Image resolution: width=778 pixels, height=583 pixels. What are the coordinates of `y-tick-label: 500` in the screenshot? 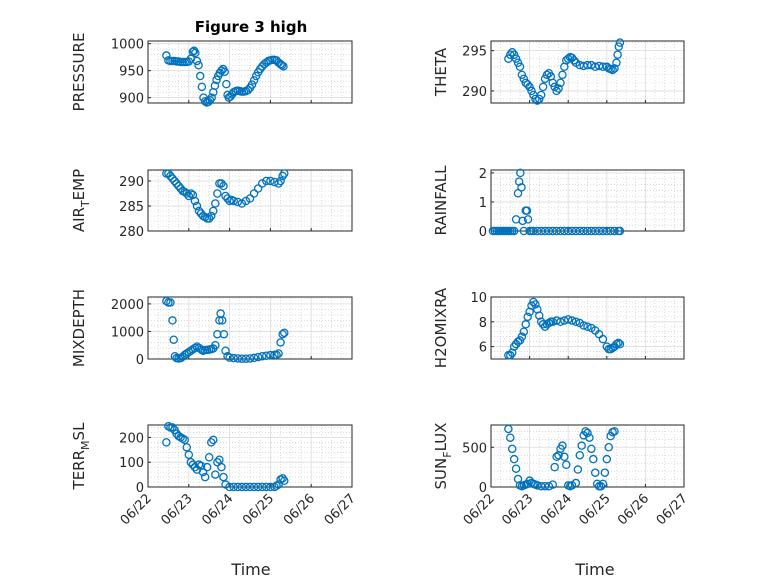 It's located at (474, 448).